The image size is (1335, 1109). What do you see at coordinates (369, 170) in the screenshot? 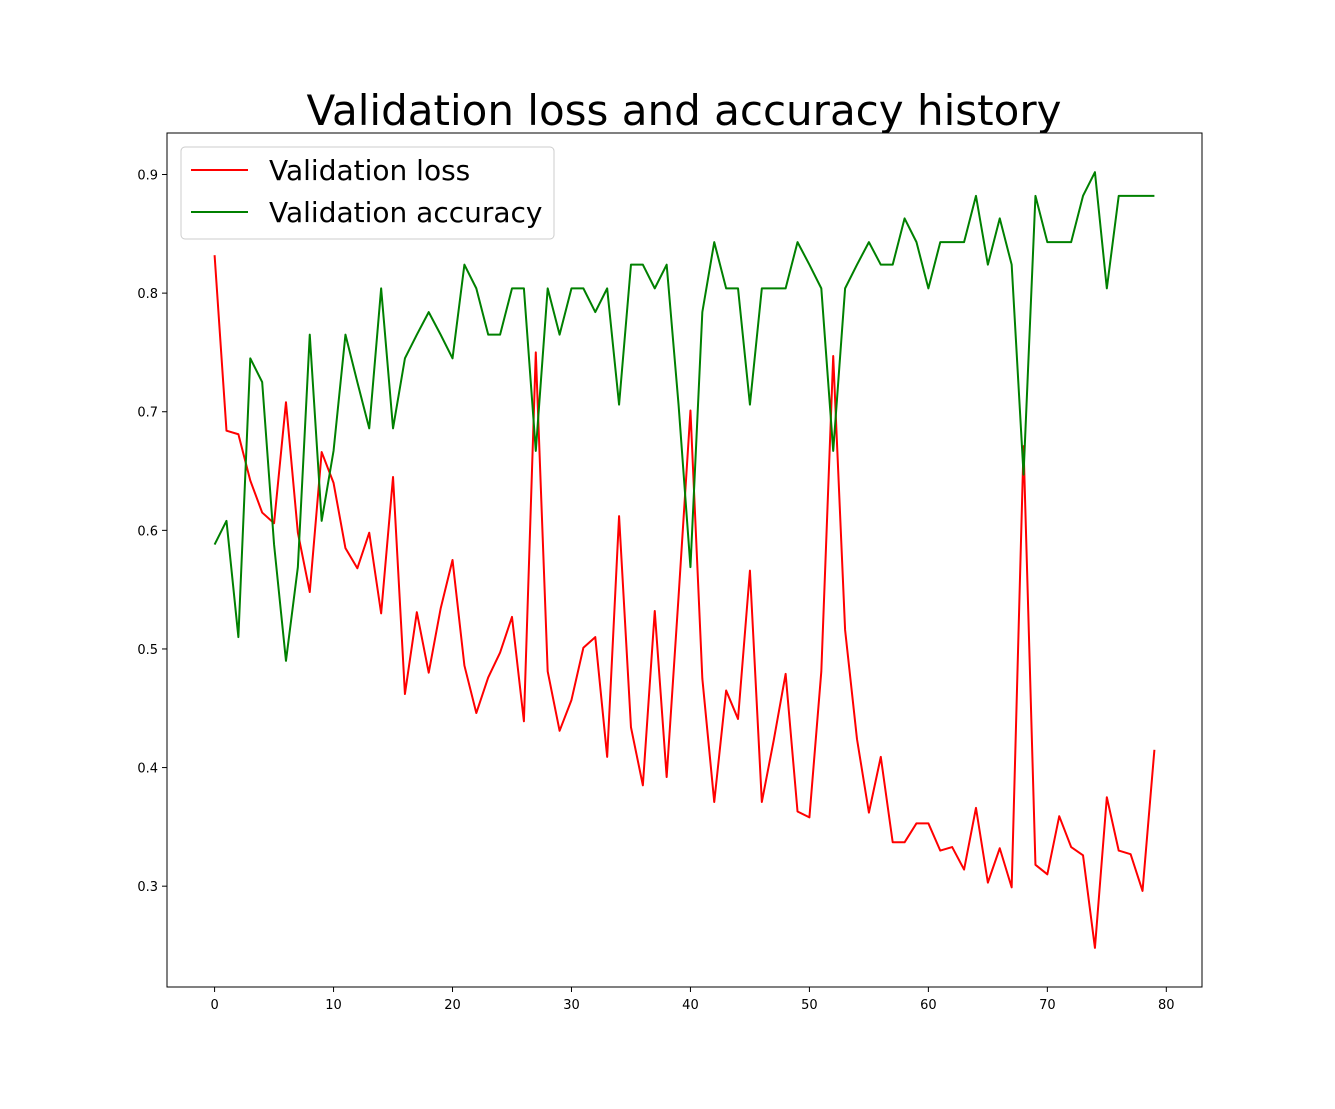
I see `legend-label: Validation loss` at bounding box center [369, 170].